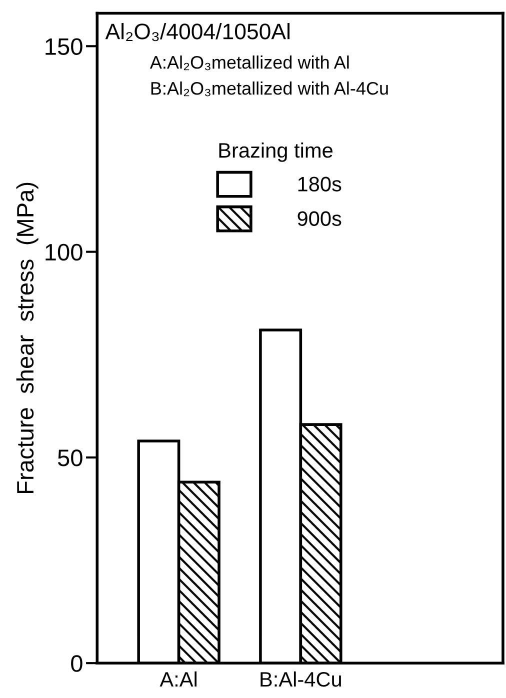 This screenshot has height=698, width=506. I want to click on y-tick-label: 0, so click(76, 663).